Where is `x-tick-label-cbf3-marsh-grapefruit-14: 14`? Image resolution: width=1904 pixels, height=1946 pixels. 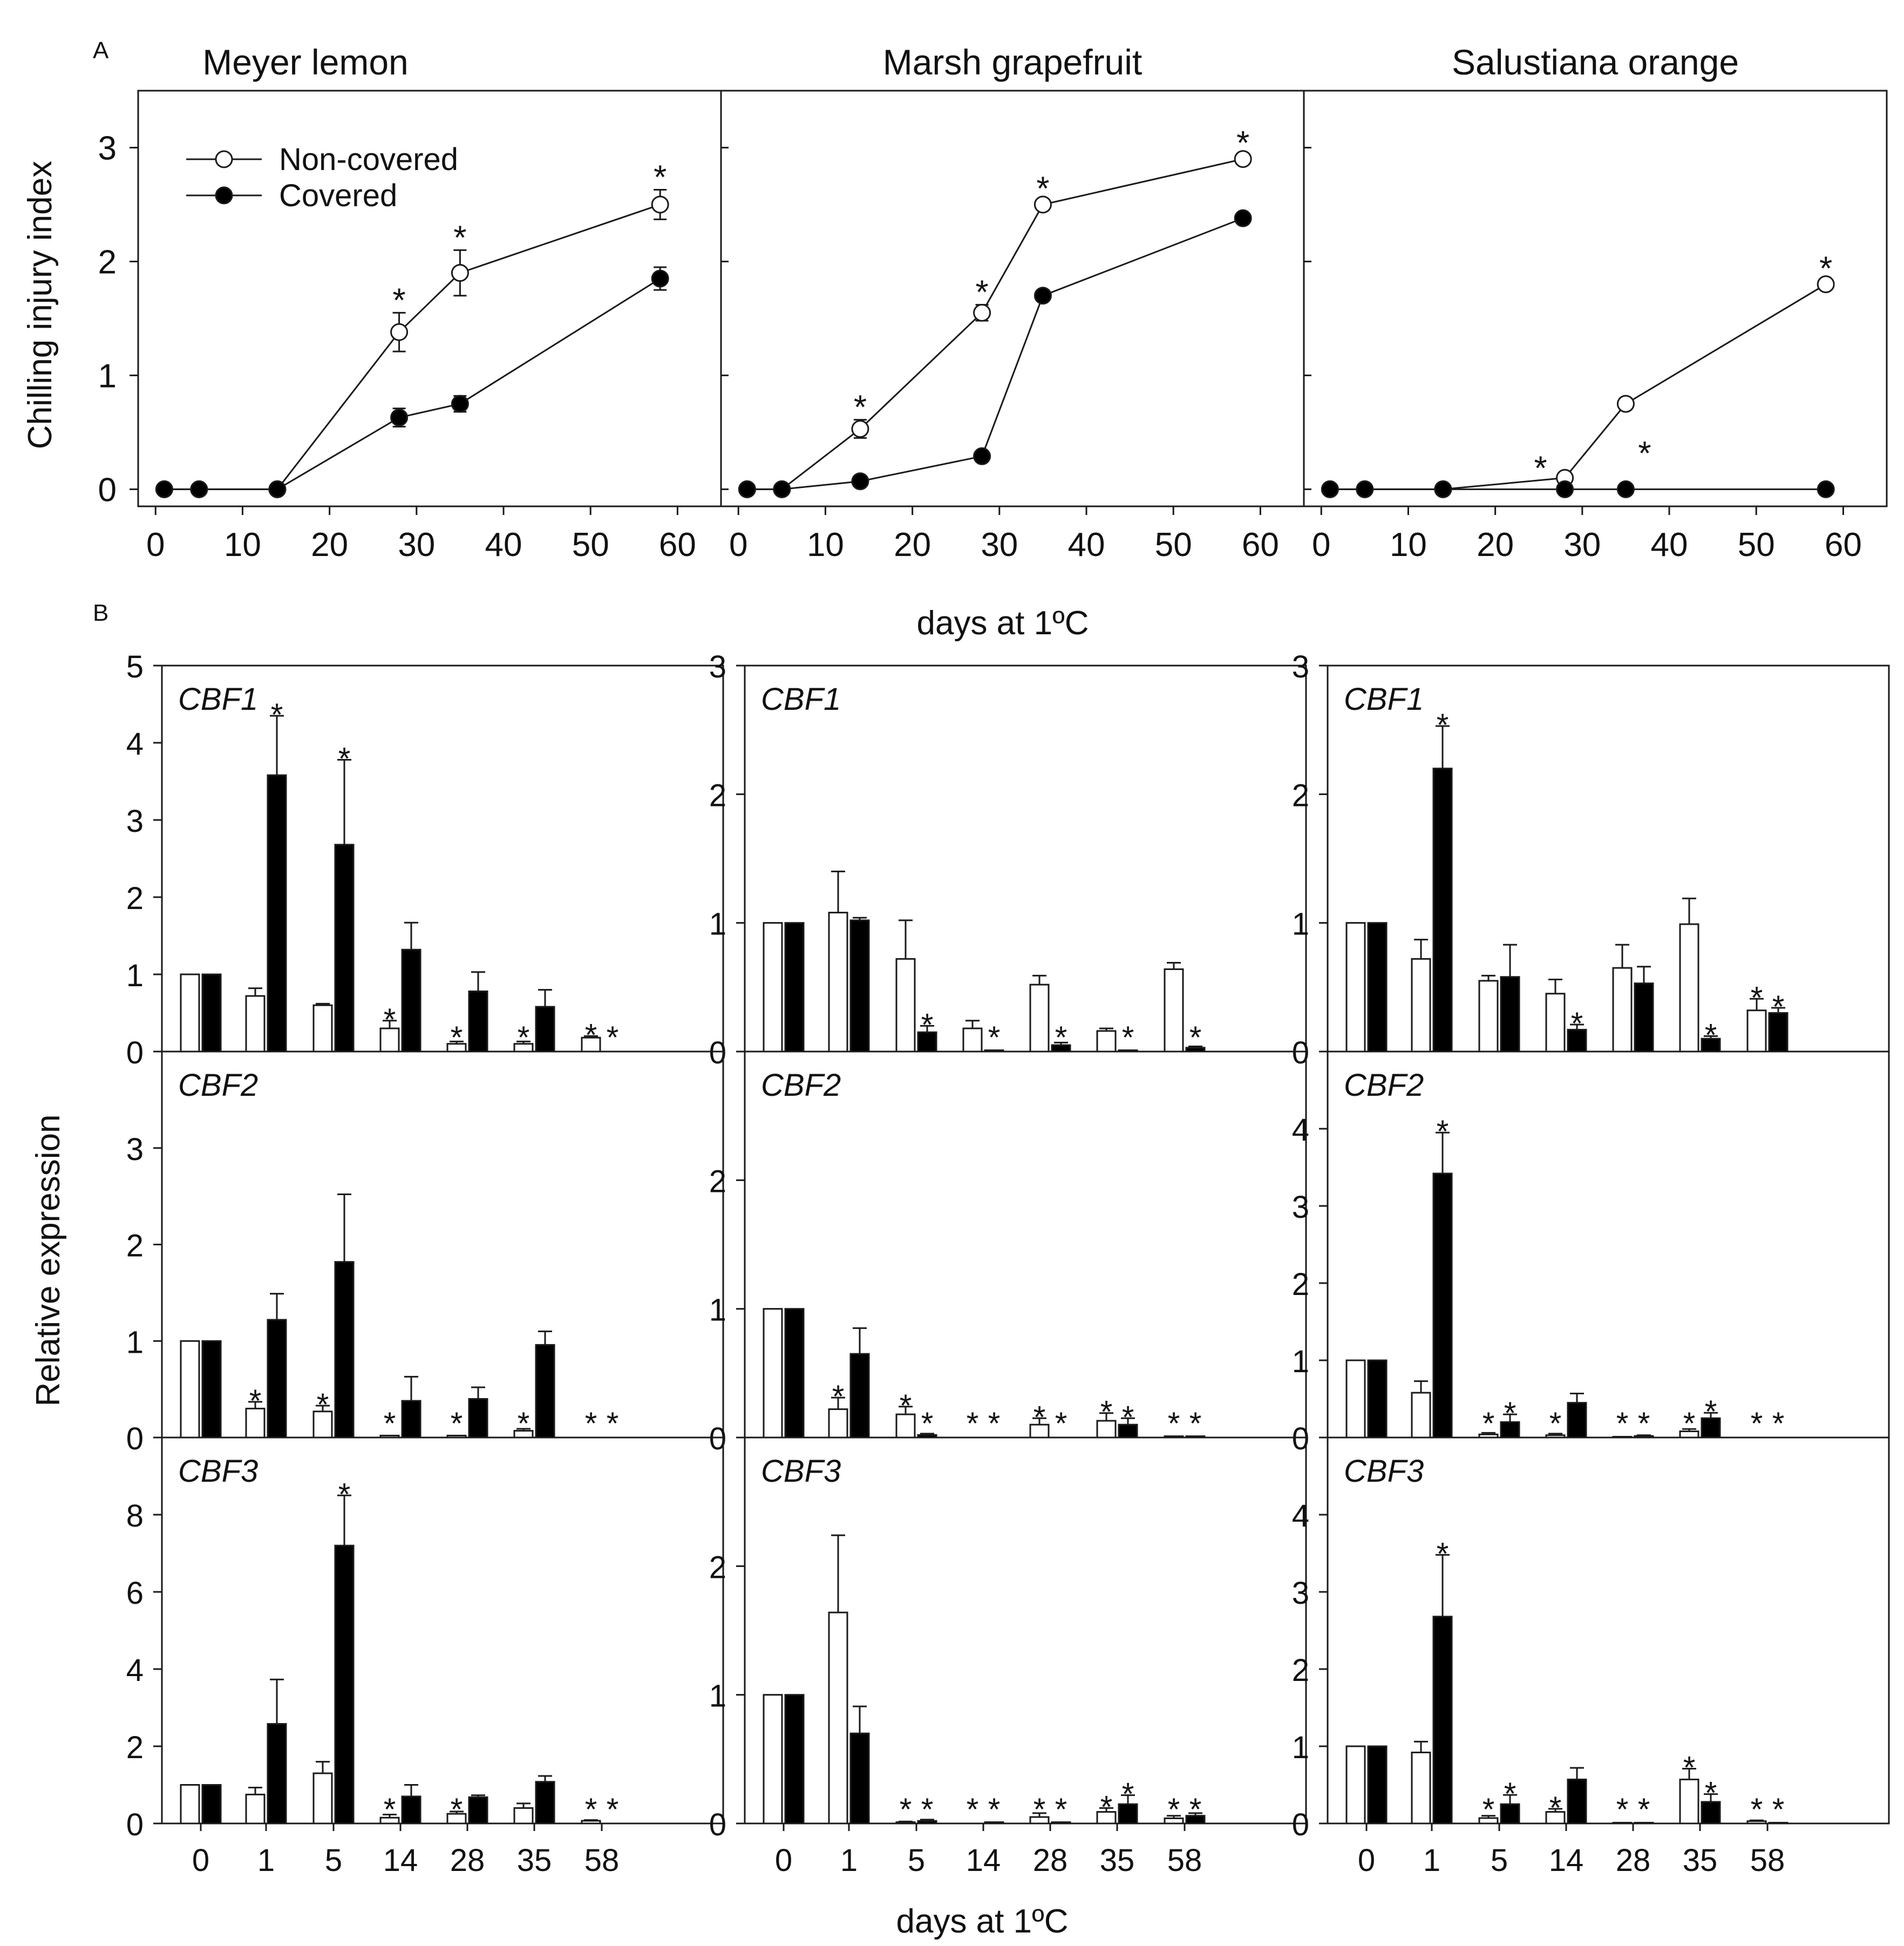
x-tick-label-cbf3-marsh-grapefruit-14: 14 is located at coordinates (983, 1860).